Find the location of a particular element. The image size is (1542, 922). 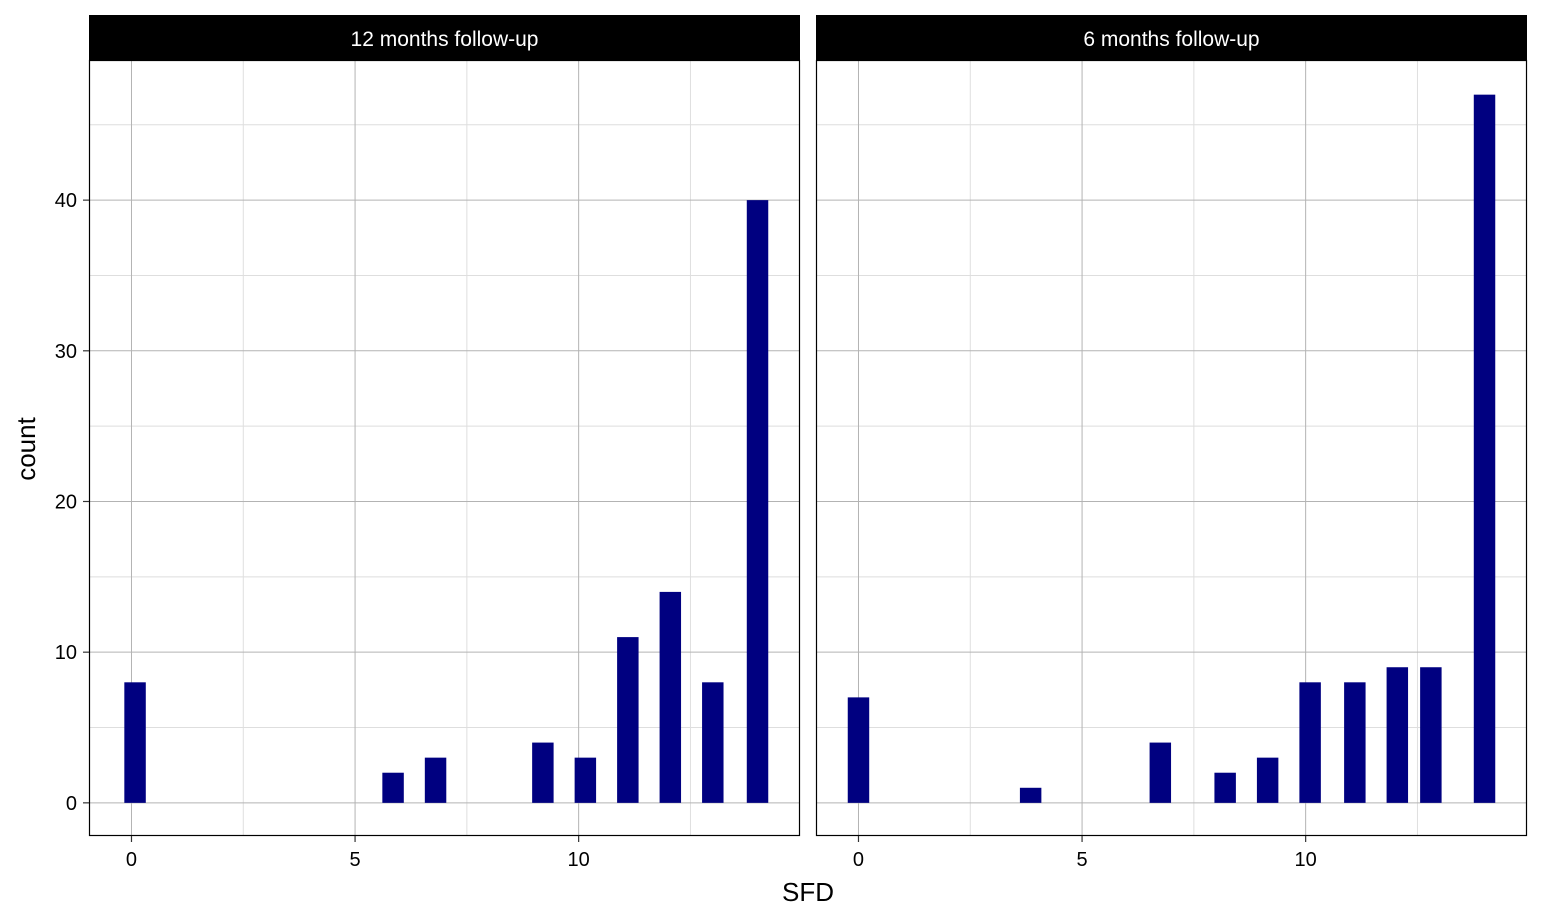

y-tick-label: 40 is located at coordinates (66, 201).